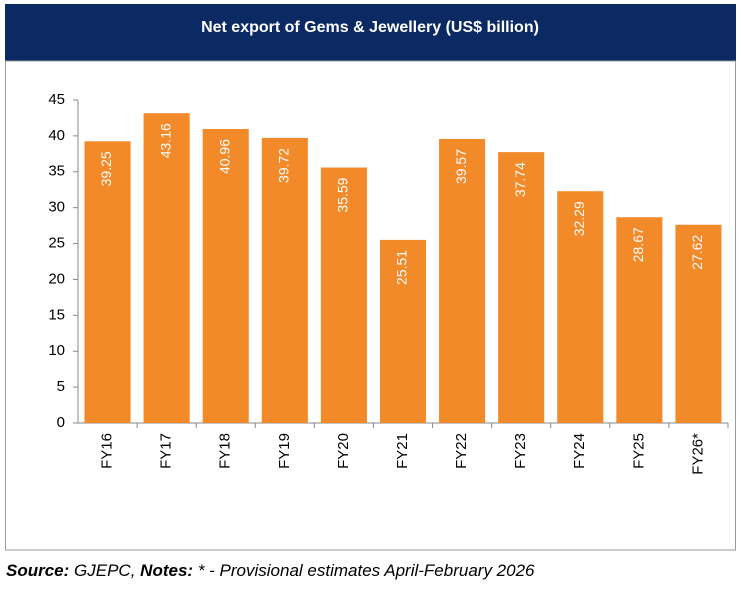 Image resolution: width=741 pixels, height=590 pixels. Describe the element at coordinates (56, 99) in the screenshot. I see `y-tick-label: 45` at that location.